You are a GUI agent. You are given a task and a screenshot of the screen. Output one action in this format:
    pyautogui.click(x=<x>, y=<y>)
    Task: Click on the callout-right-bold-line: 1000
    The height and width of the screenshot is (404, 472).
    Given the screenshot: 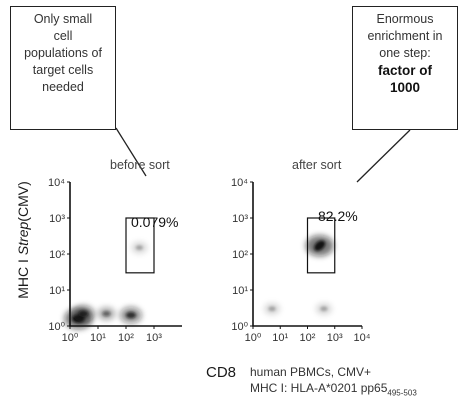 What is the action you would take?
    pyautogui.click(x=405, y=87)
    